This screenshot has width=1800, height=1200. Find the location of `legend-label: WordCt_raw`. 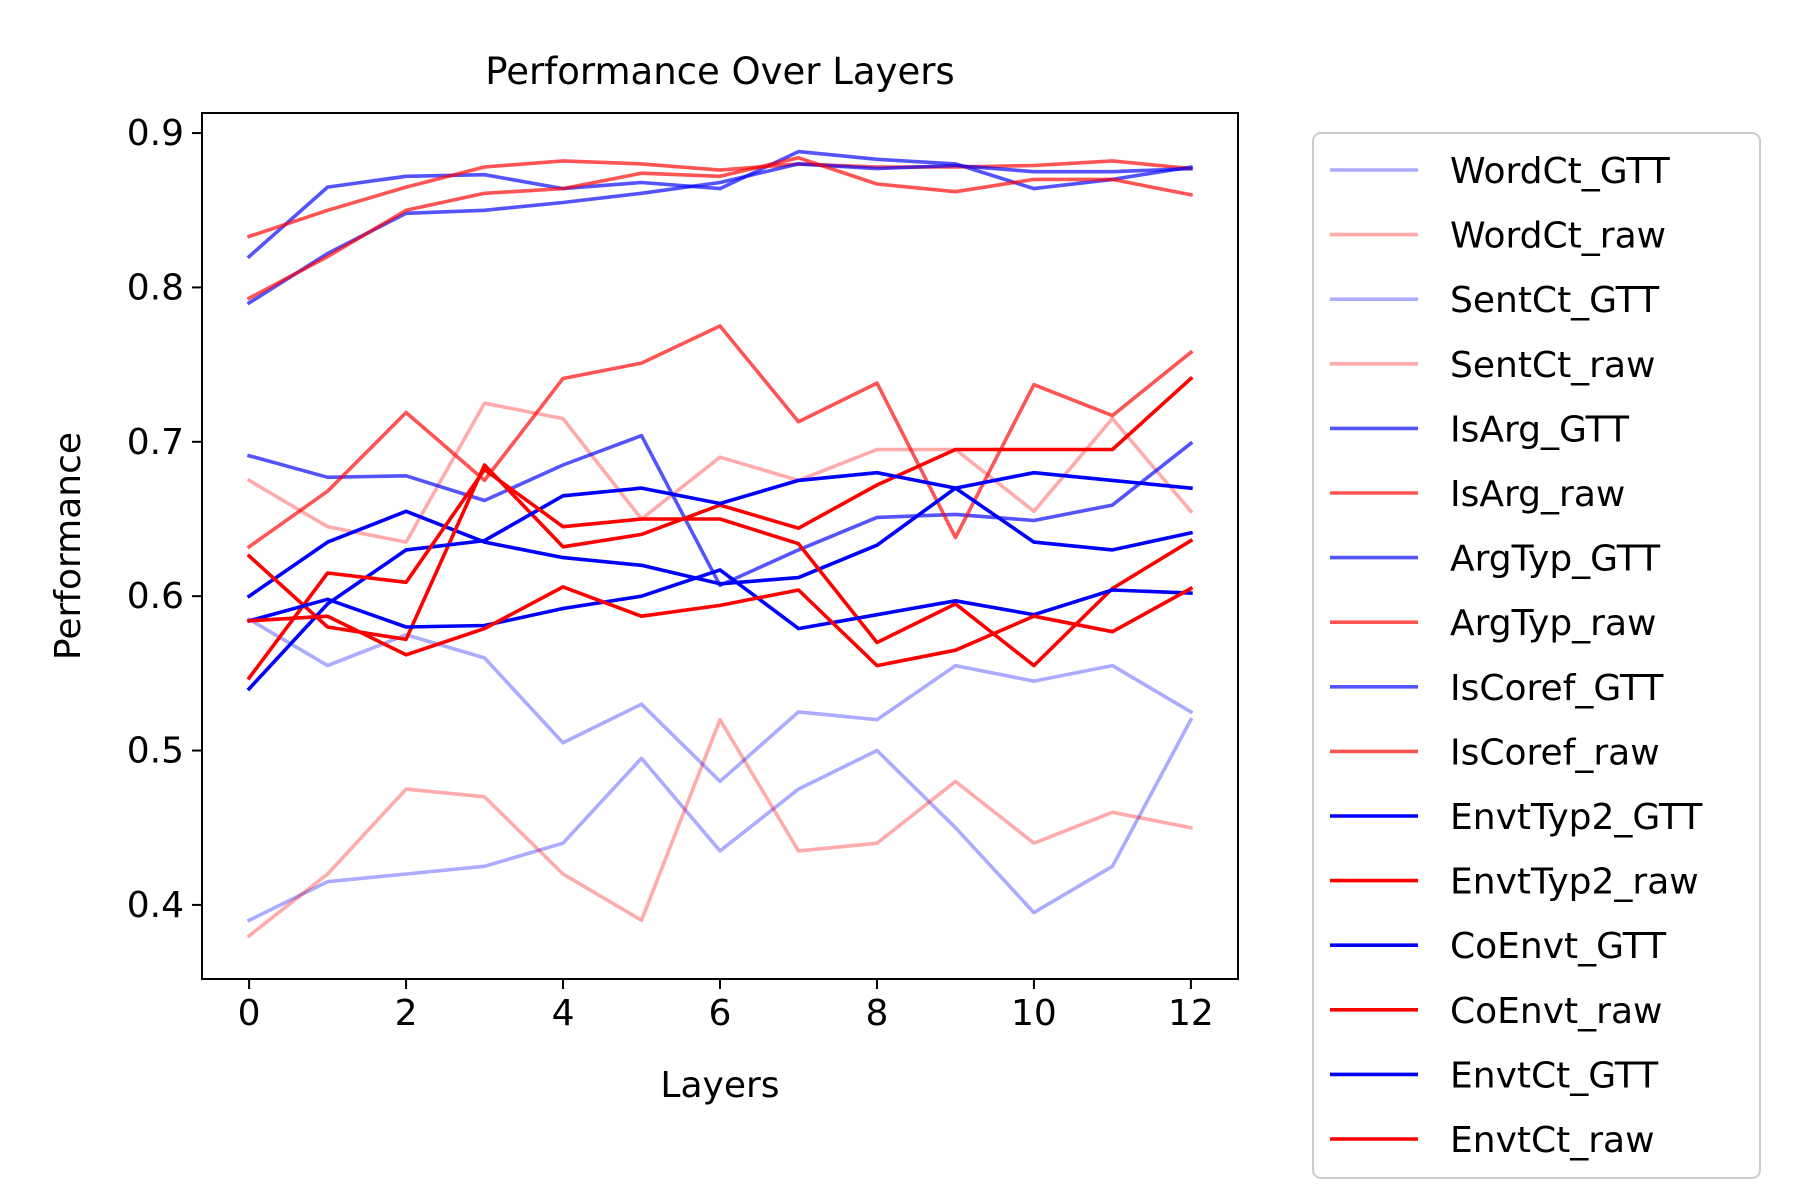

legend-label: WordCt_raw is located at coordinates (1558, 236).